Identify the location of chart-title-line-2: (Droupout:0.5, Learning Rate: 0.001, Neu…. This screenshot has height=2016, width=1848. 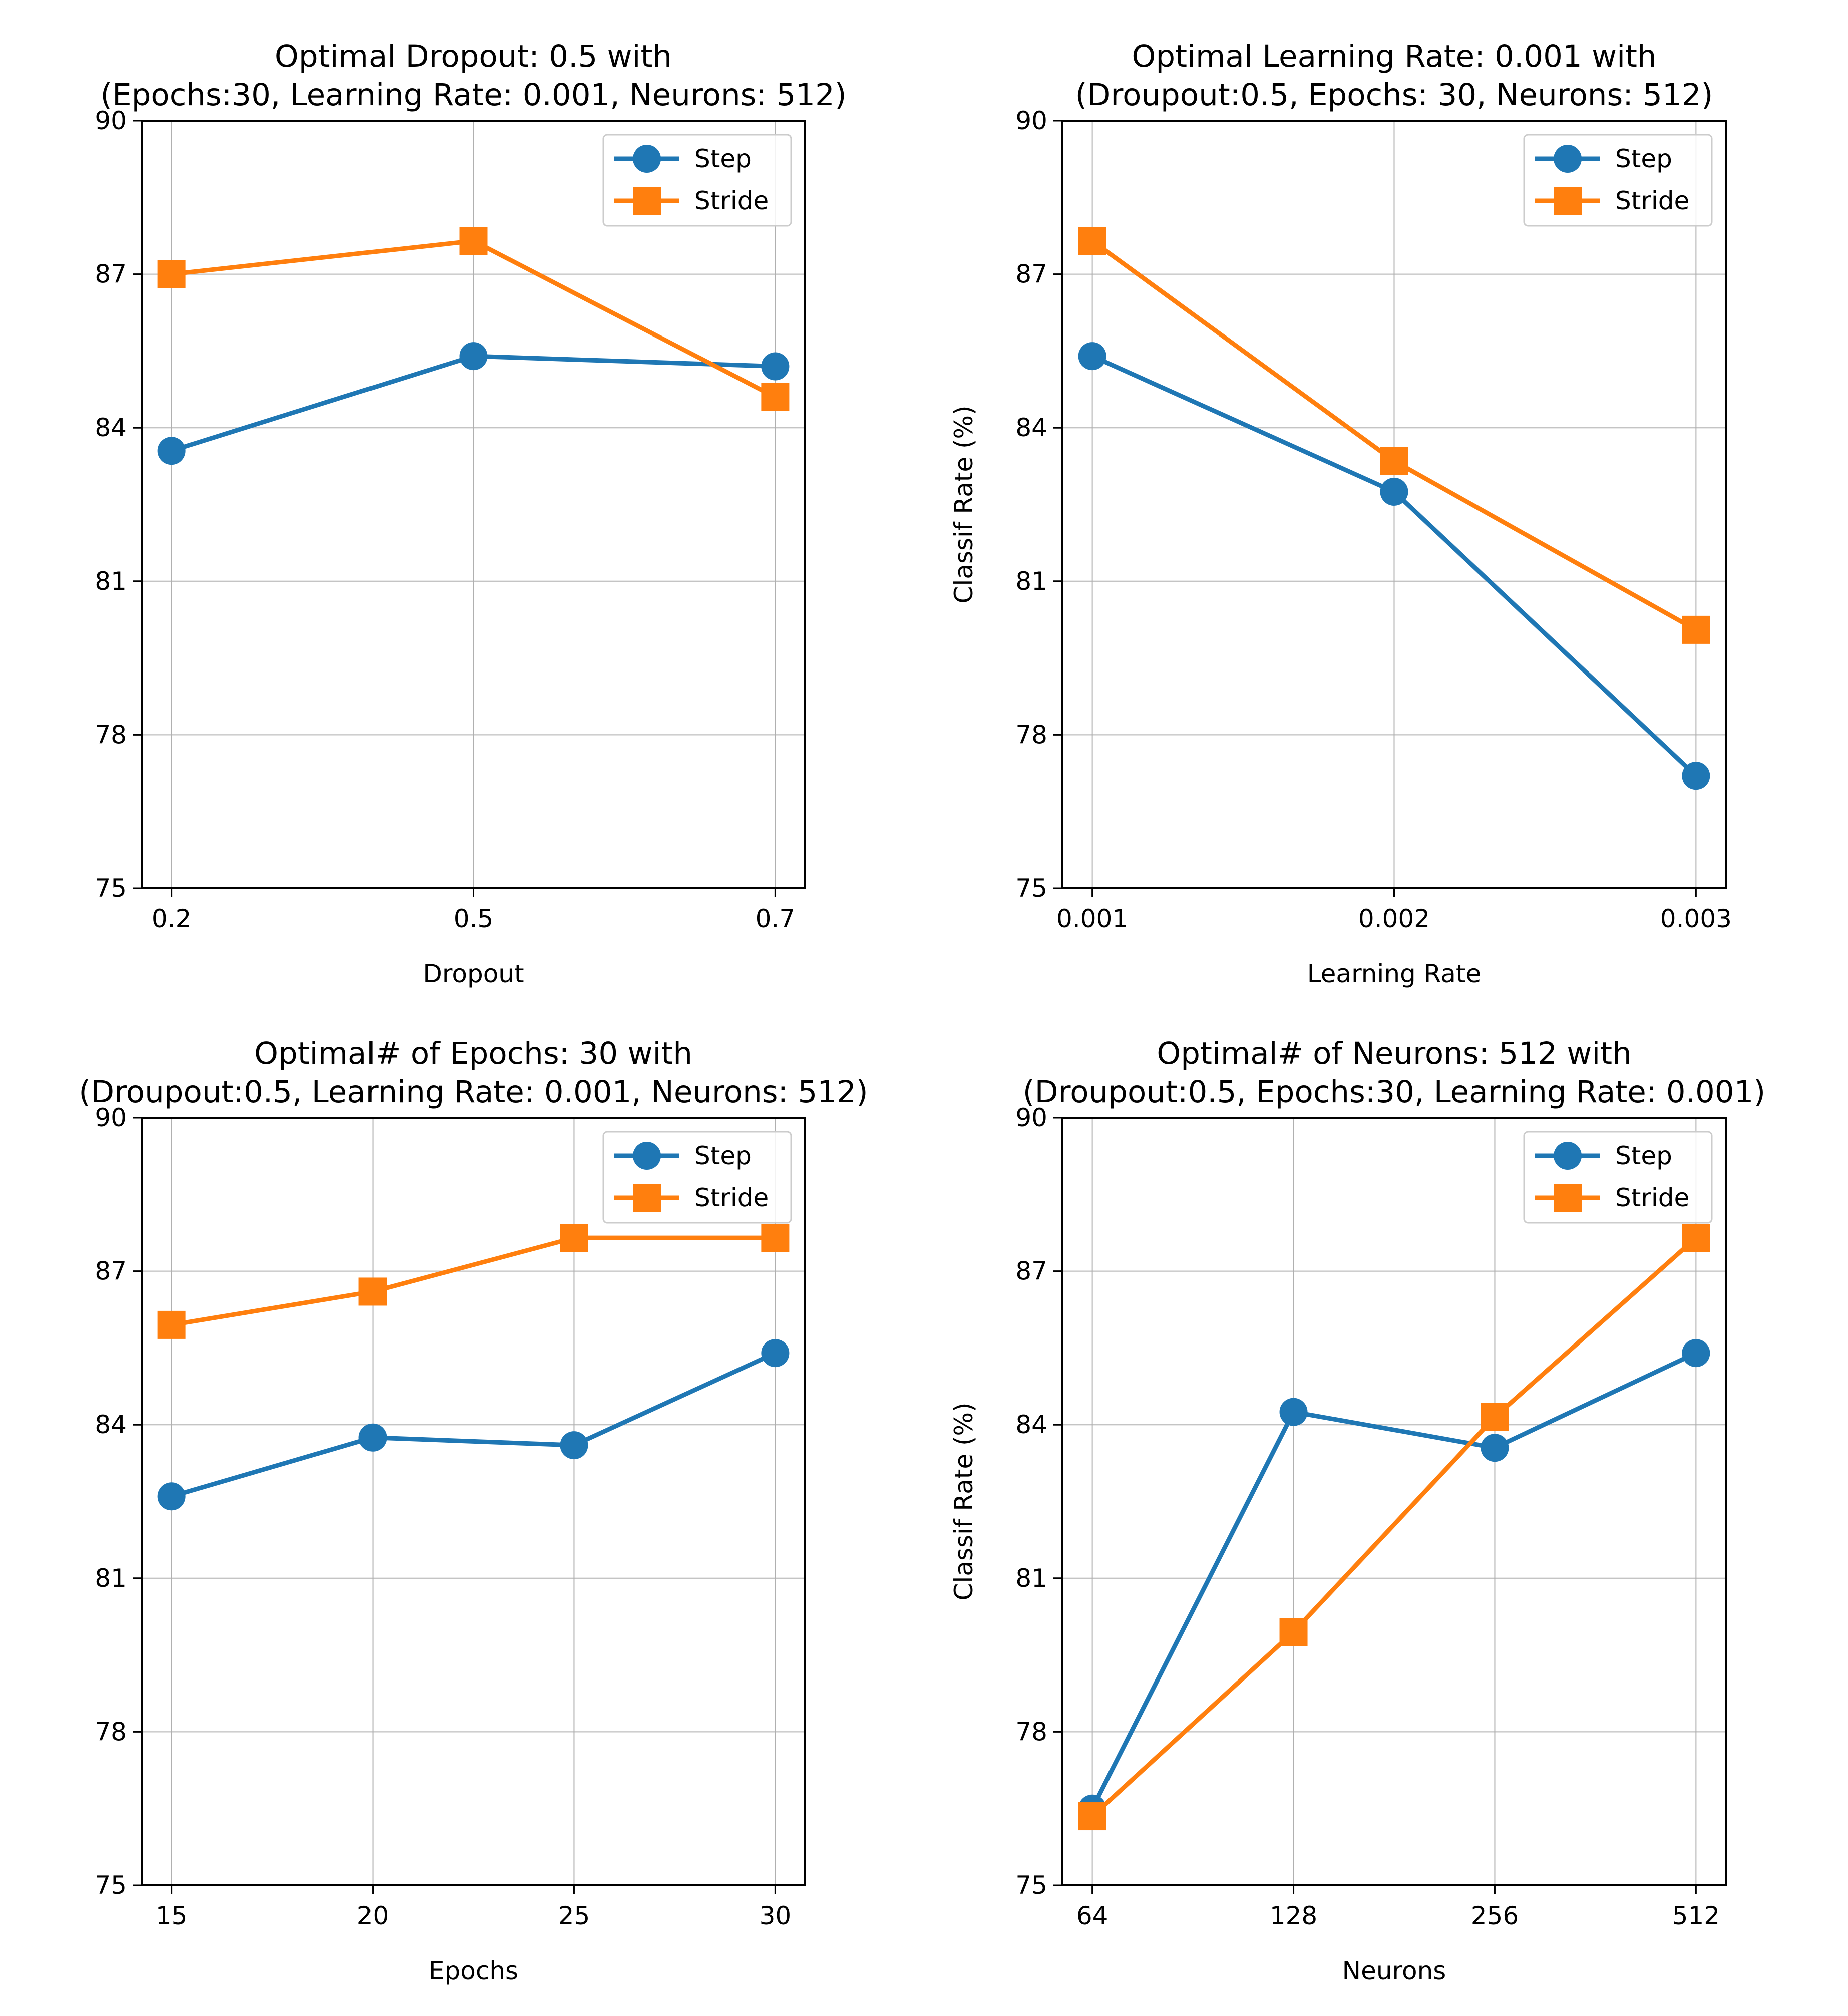
(473, 1092).